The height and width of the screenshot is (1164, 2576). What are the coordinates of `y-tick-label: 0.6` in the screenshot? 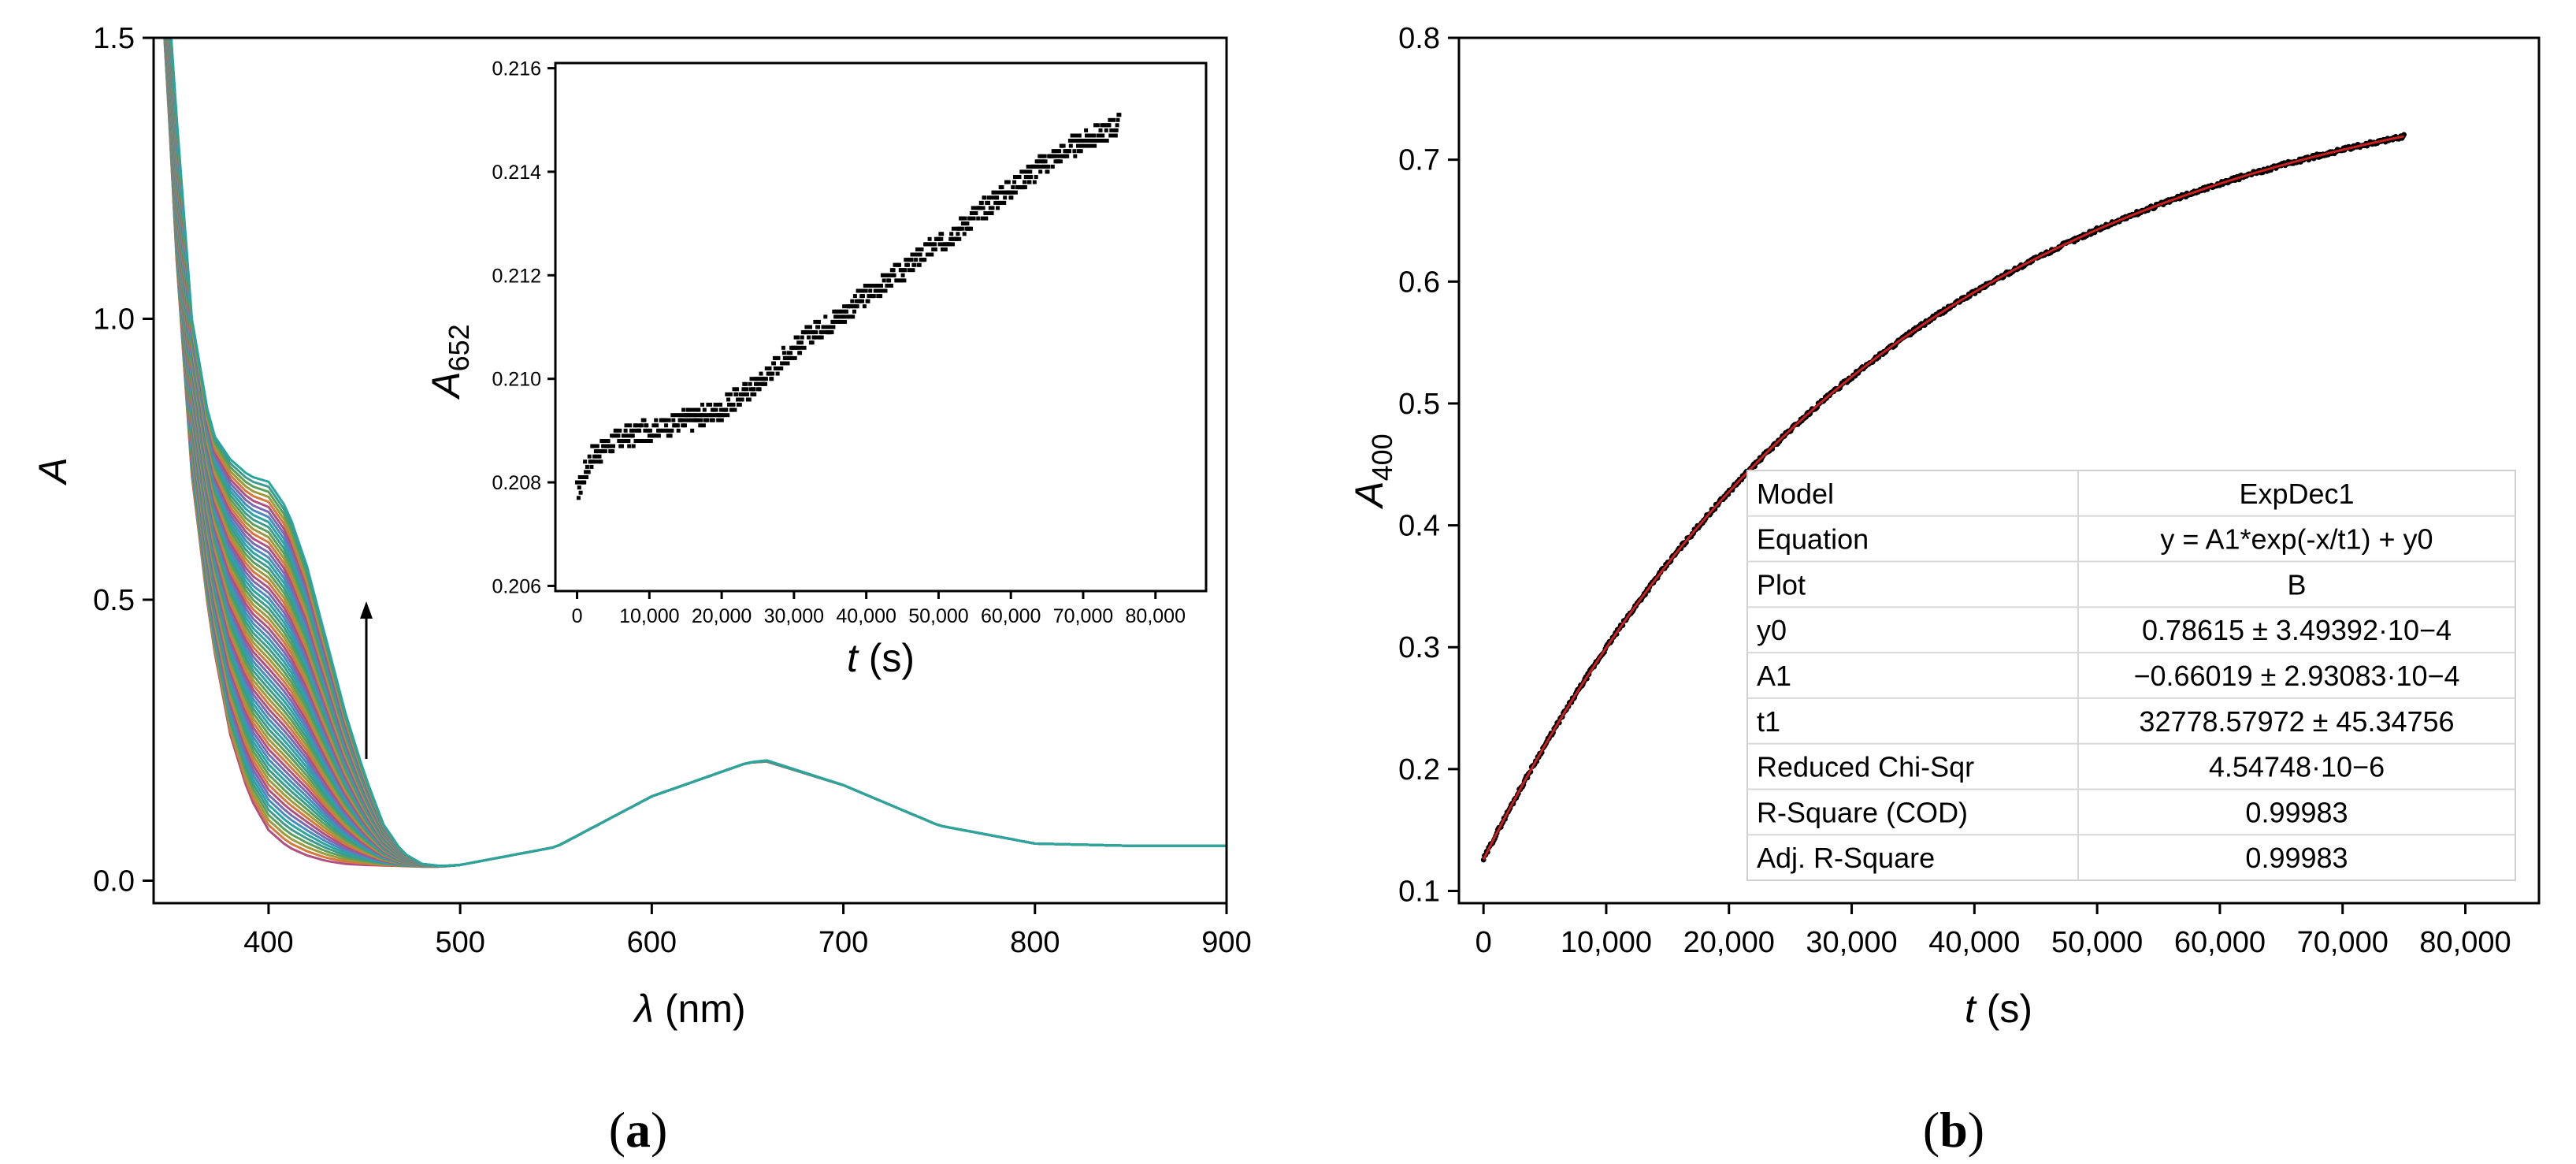 It's located at (1419, 282).